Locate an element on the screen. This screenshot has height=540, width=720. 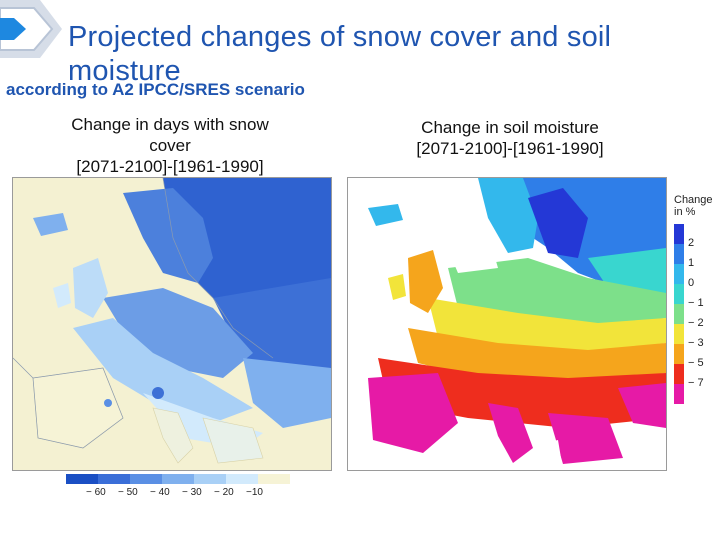
soil-moisture-color-bar is located at coordinates (679, 314).